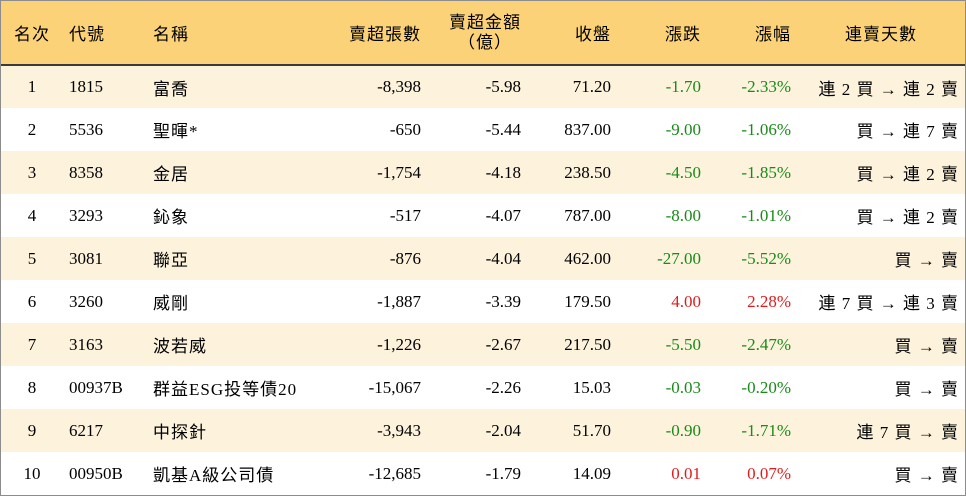  What do you see at coordinates (591, 430) in the screenshot?
I see `cell-close: 51.70` at bounding box center [591, 430].